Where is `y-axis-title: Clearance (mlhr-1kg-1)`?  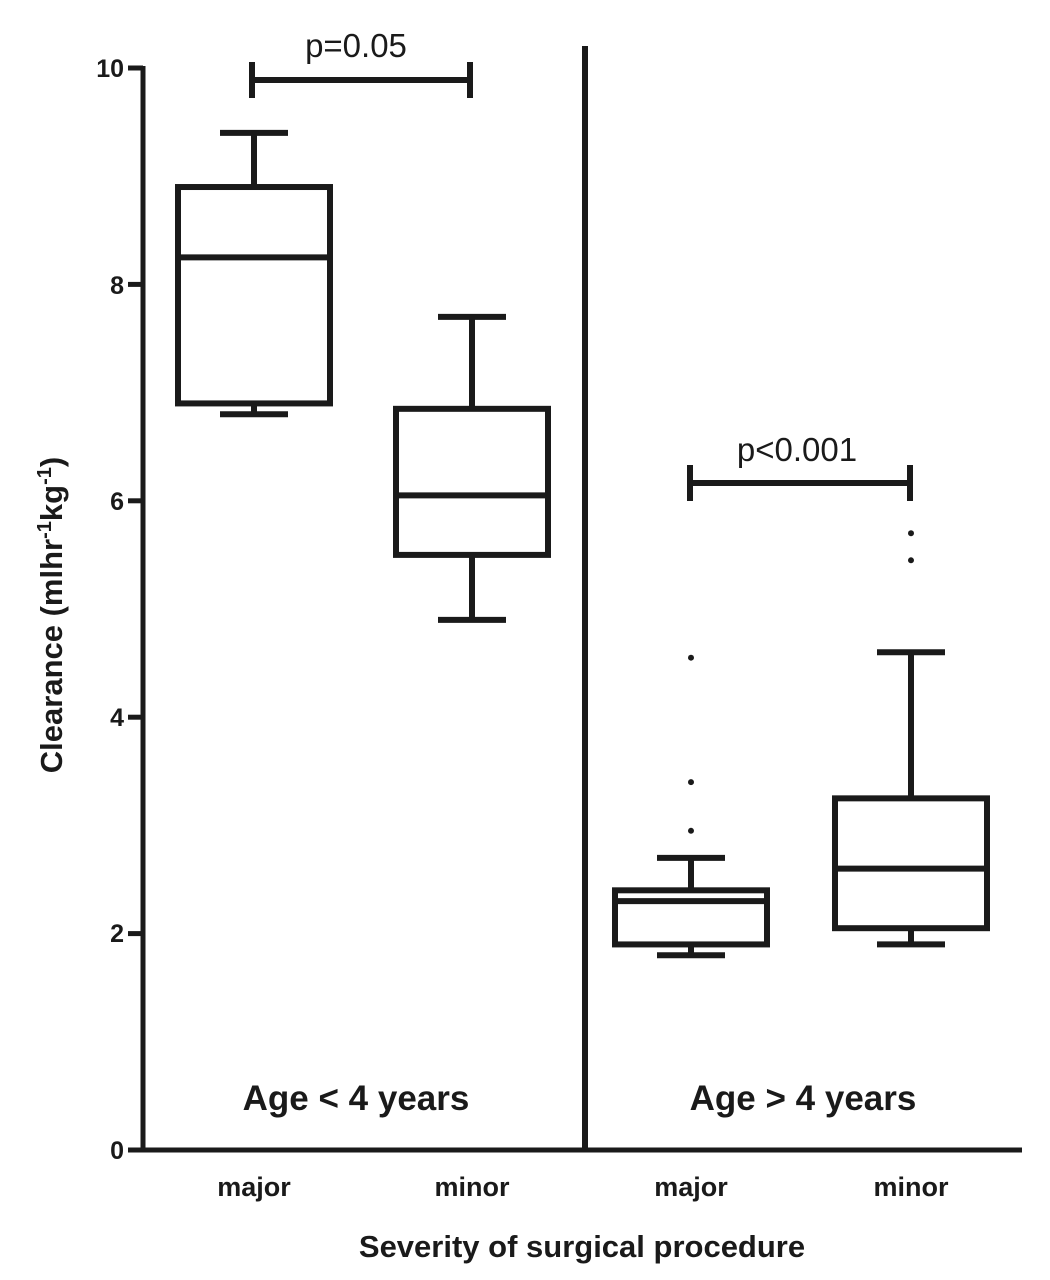 y-axis-title: Clearance (mlhr-1kg-1) is located at coordinates (51, 615).